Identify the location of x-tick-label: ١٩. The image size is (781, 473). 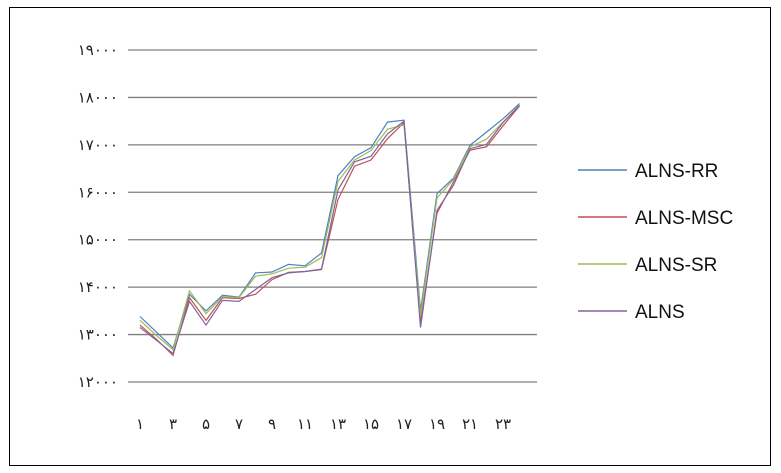
(437, 424).